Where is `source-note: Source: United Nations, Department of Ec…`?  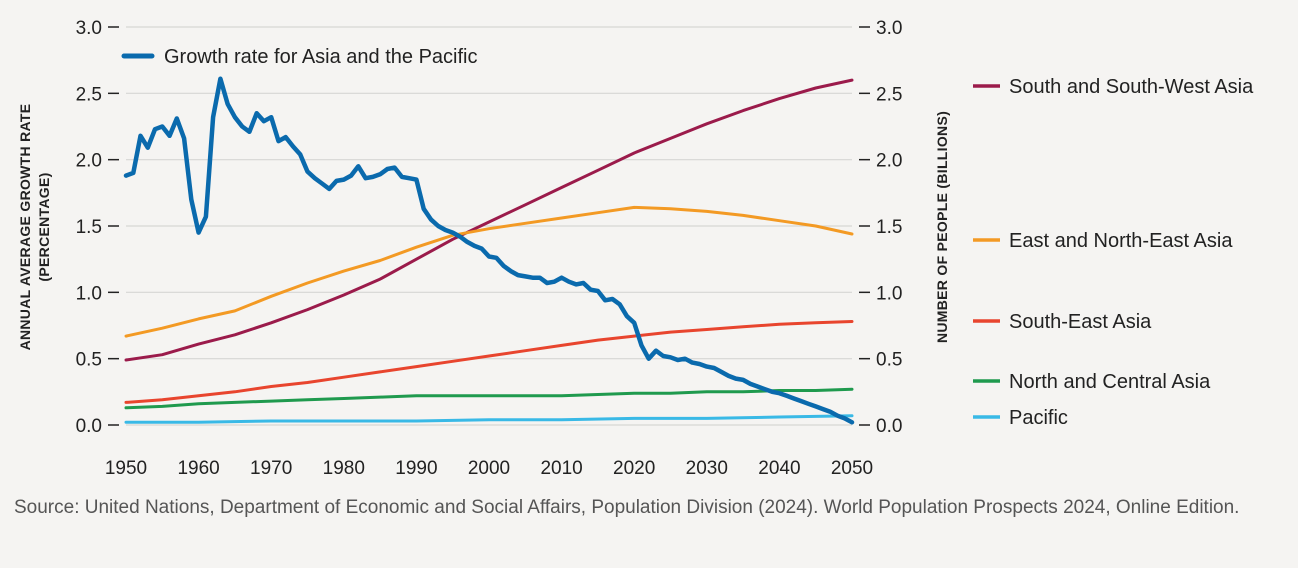
source-note: Source: United Nations, Department of Ec… is located at coordinates (627, 507).